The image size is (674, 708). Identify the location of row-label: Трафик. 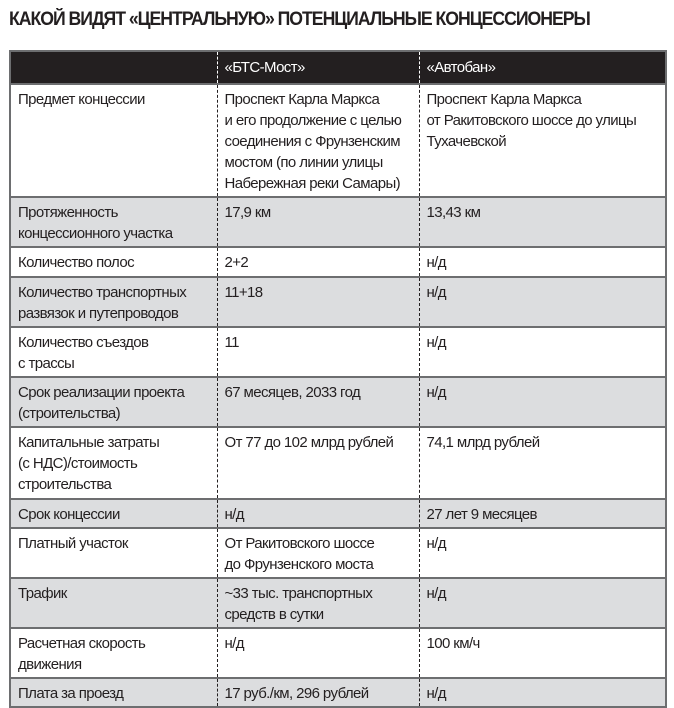
(113, 602).